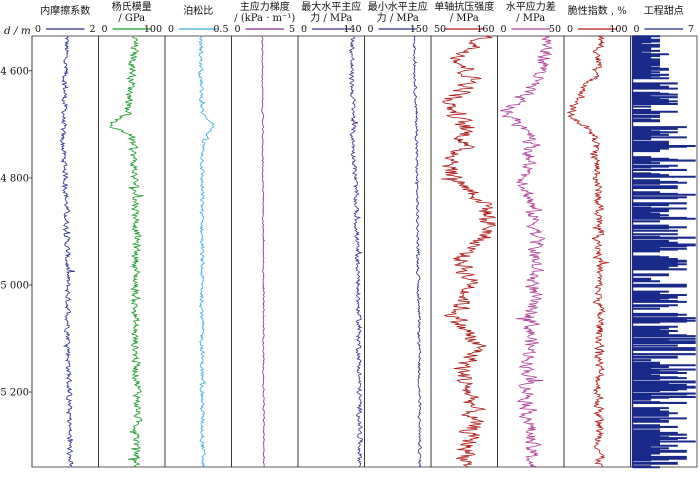 This screenshot has width=700, height=487. What do you see at coordinates (14, 178) in the screenshot?
I see `depth-tick-label: 4 800` at bounding box center [14, 178].